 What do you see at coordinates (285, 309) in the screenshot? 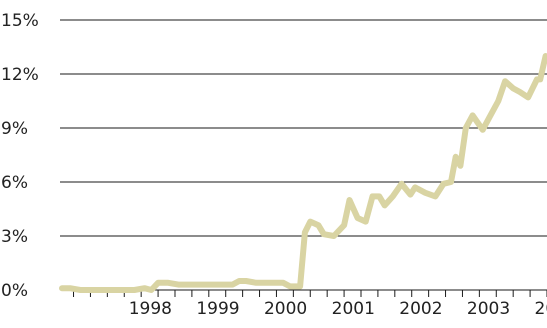
I see `x-tick-label-2000: 2000` at bounding box center [285, 309].